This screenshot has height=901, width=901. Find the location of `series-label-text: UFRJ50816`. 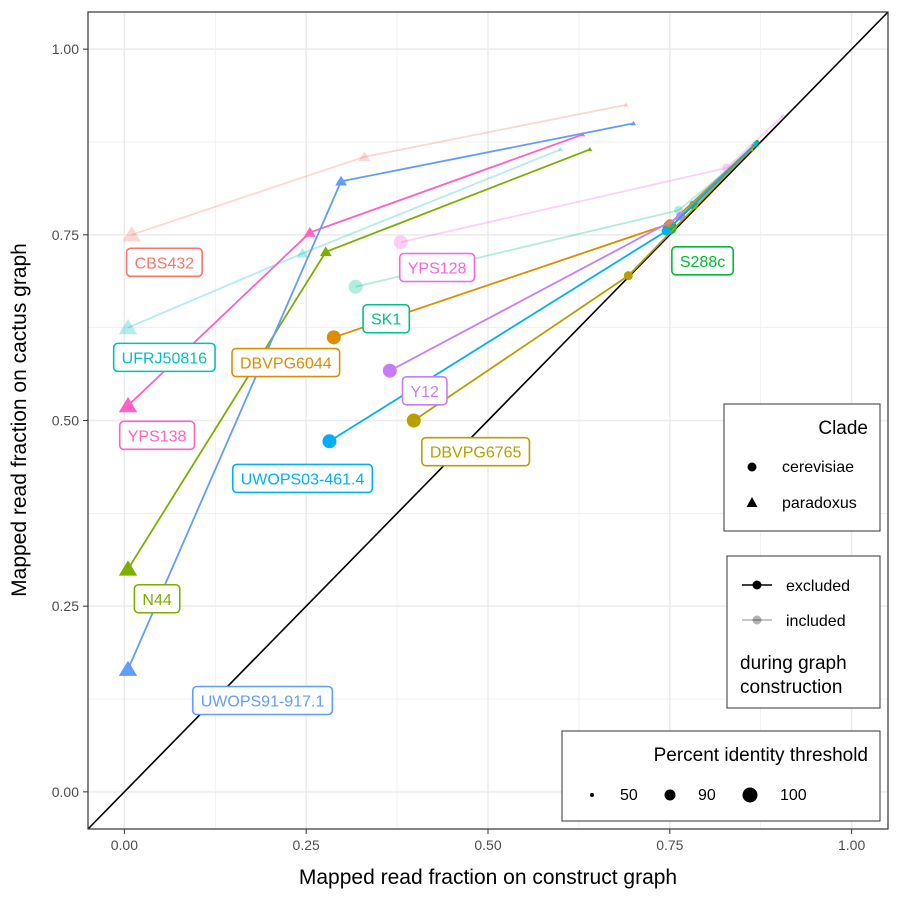

series-label-text: UFRJ50816 is located at coordinates (164, 358).